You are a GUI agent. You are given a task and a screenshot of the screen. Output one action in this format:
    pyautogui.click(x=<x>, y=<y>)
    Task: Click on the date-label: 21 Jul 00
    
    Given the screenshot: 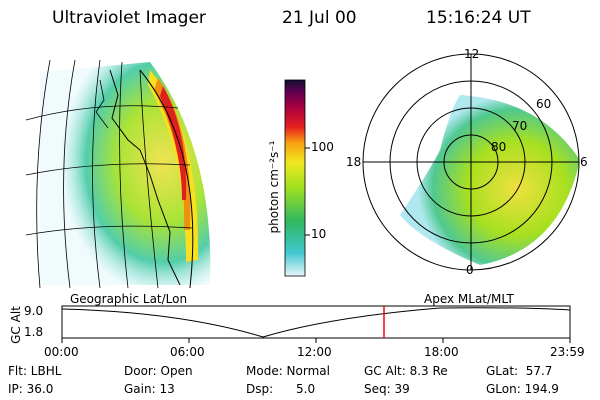 What is the action you would take?
    pyautogui.click(x=319, y=18)
    